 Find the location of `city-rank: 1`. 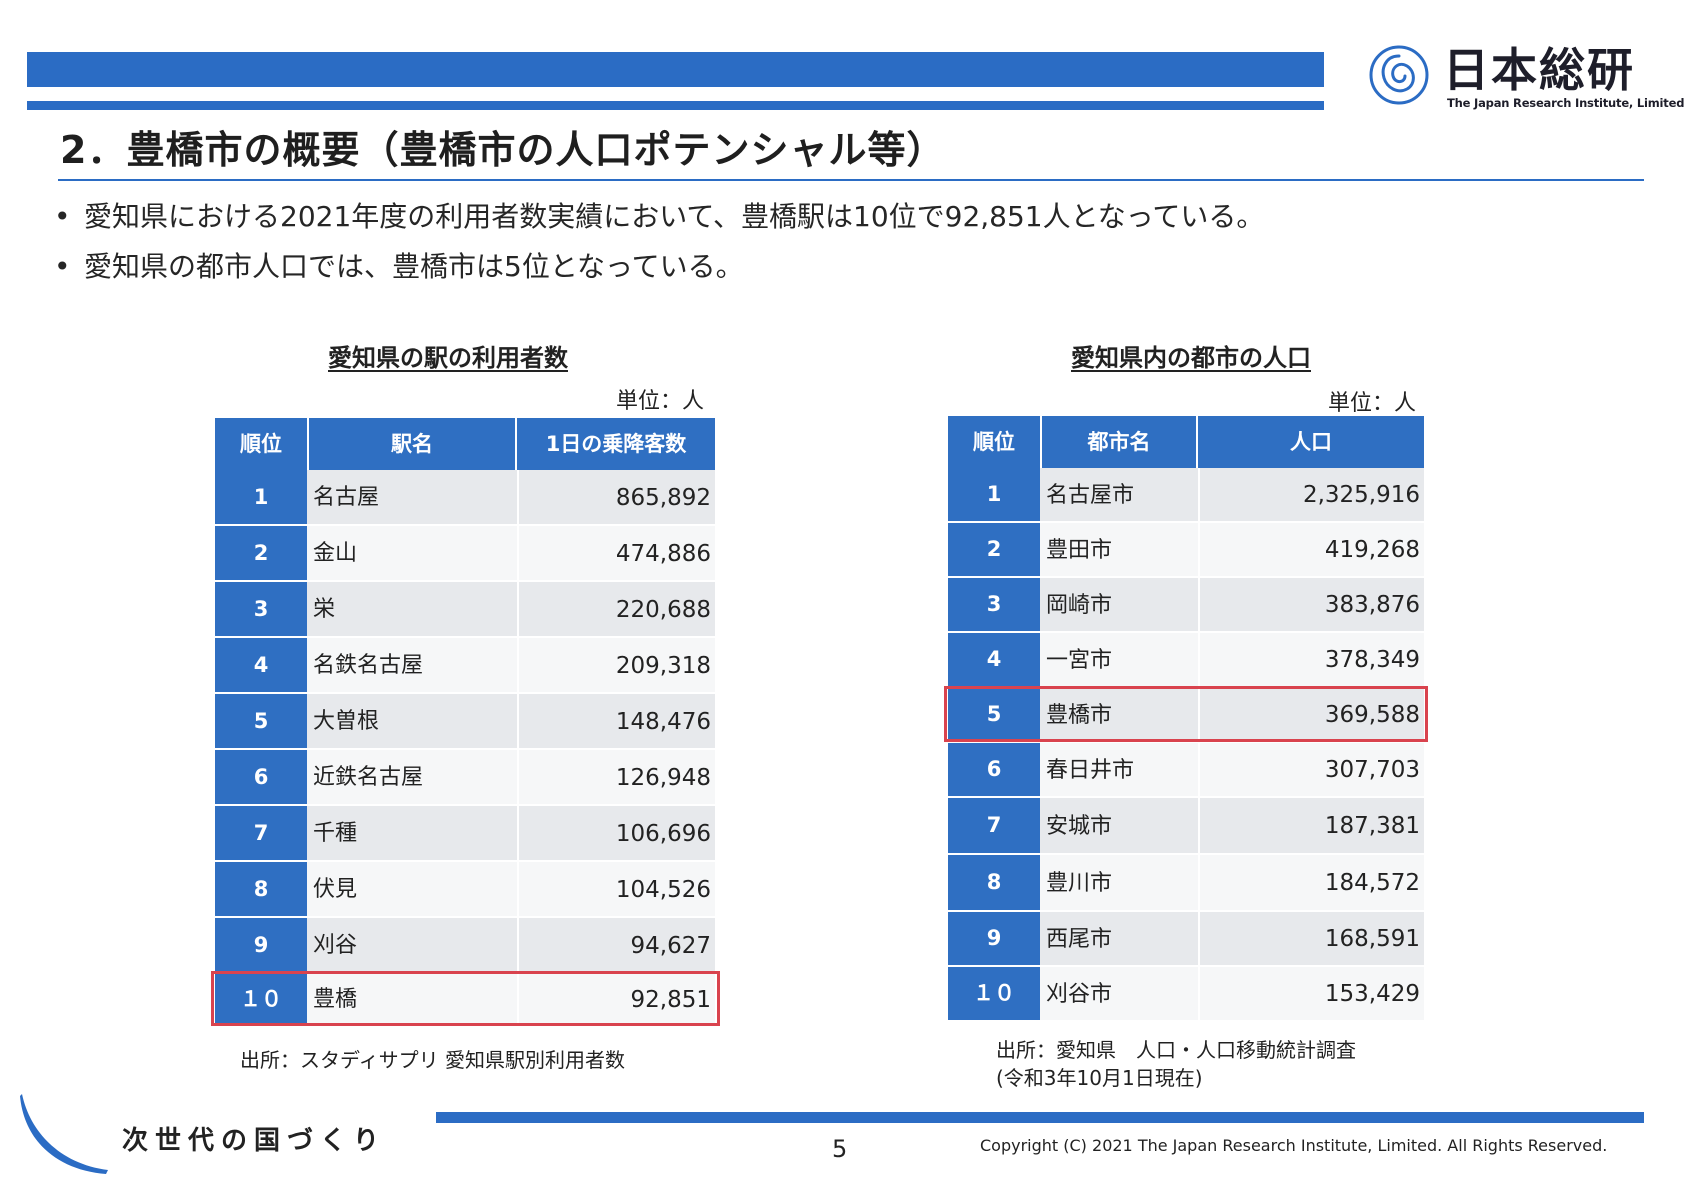

city-rank: 1 is located at coordinates (994, 495).